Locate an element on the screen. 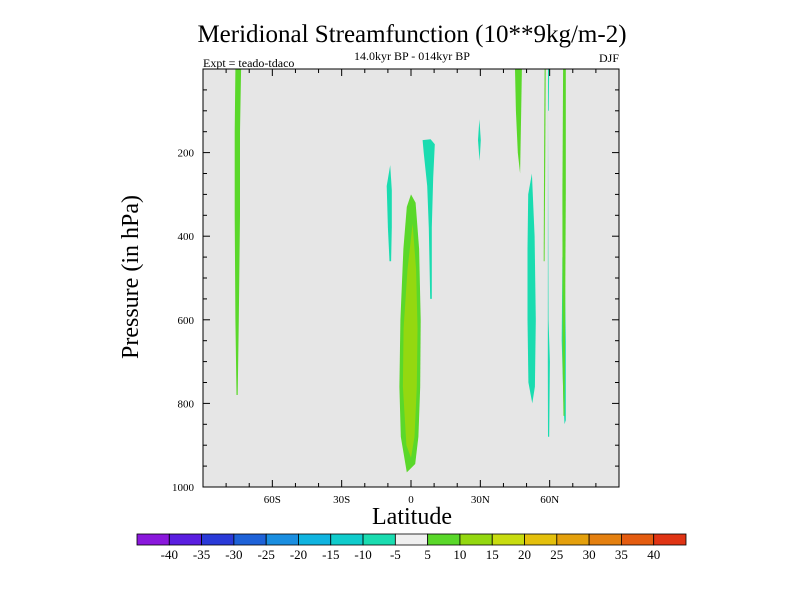 This screenshot has width=800, height=605. y-tick-label: 800 is located at coordinates (186, 404).